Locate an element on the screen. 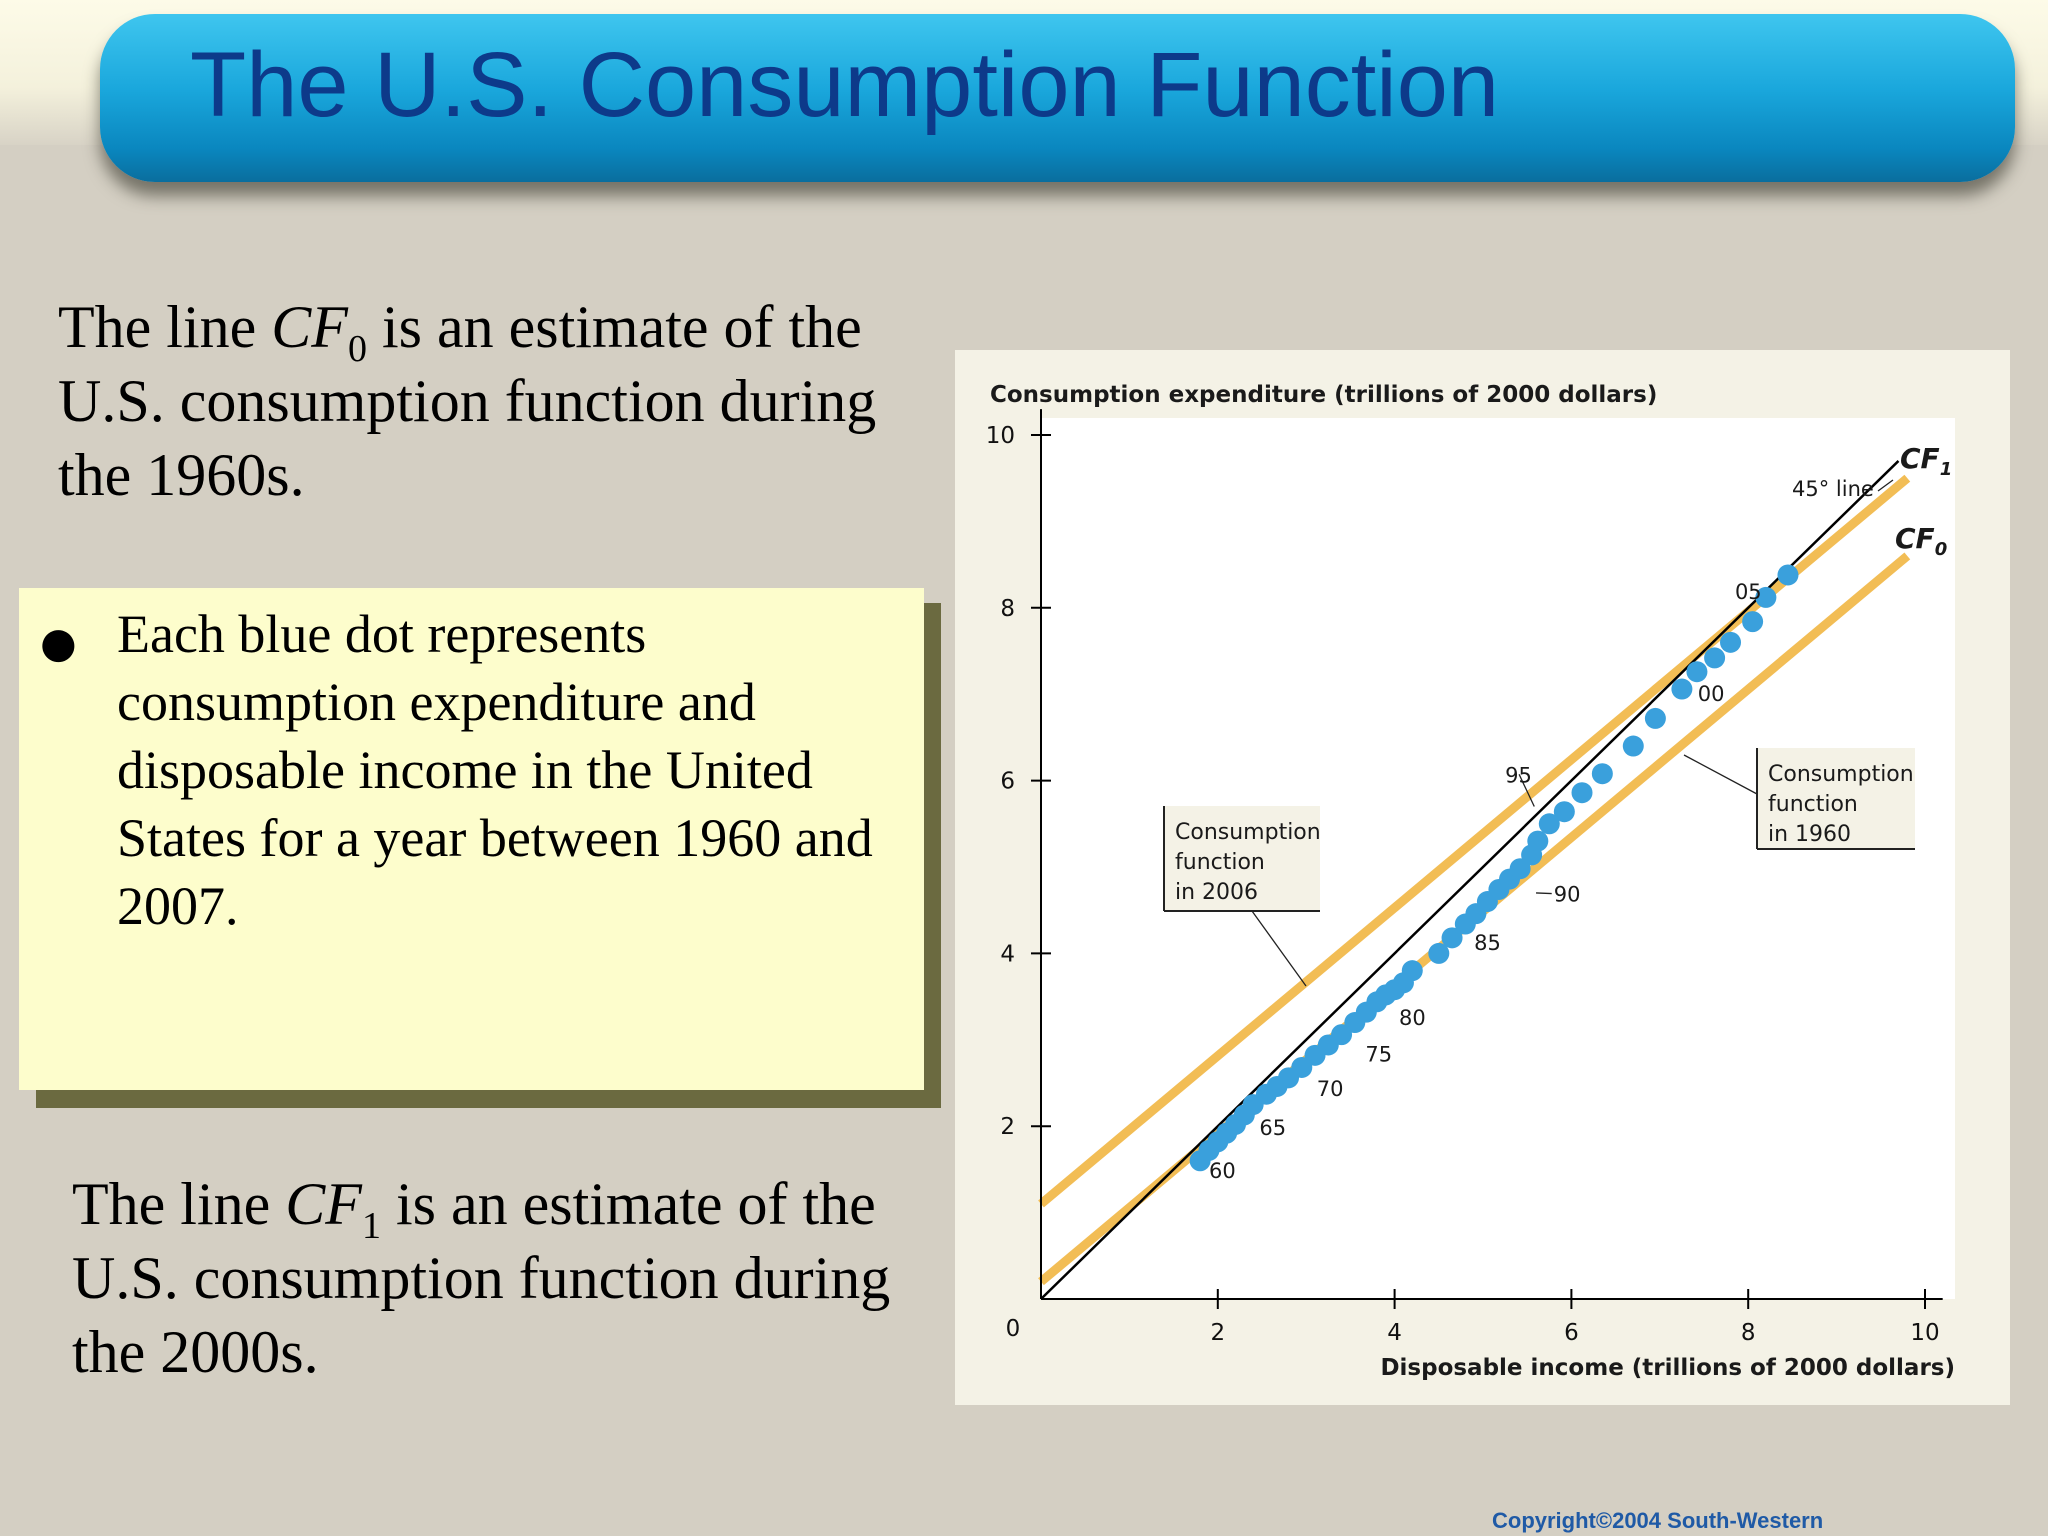  paragraph-cf1-before: The line is located at coordinates (179, 1204).